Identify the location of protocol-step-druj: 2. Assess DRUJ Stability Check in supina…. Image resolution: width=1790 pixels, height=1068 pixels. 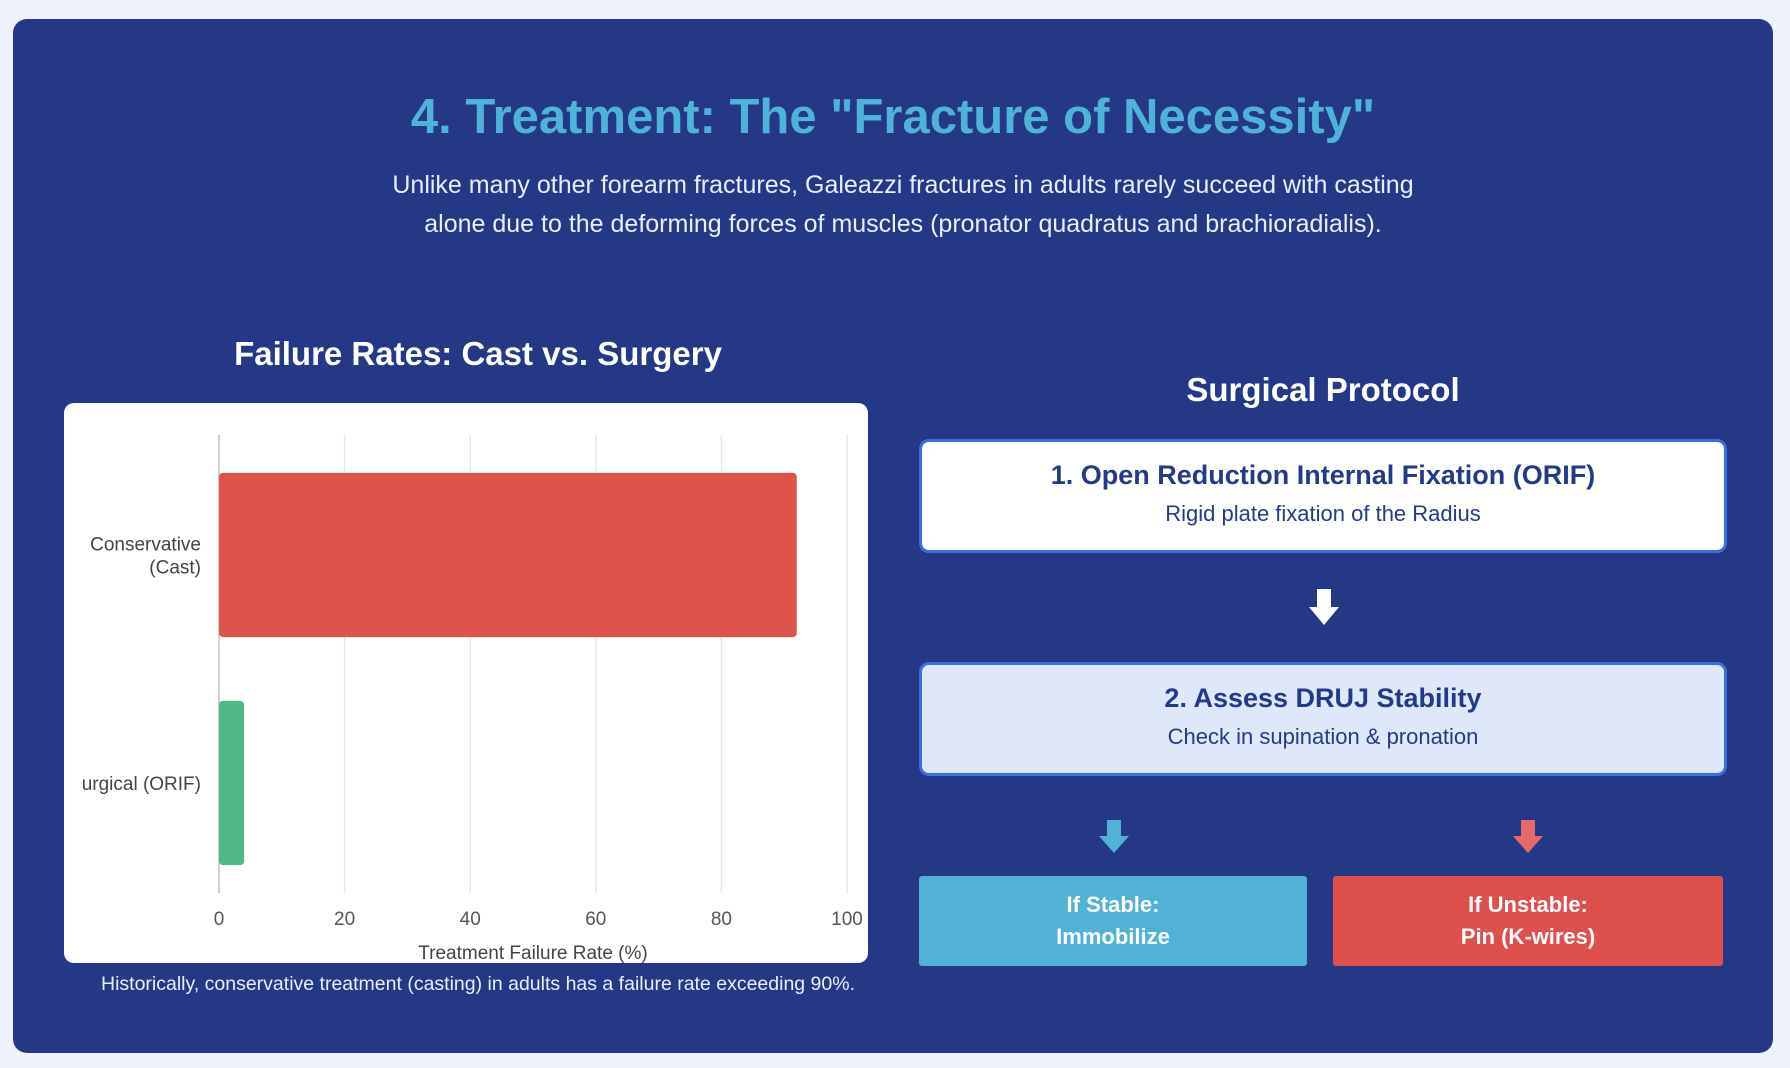
(1323, 719).